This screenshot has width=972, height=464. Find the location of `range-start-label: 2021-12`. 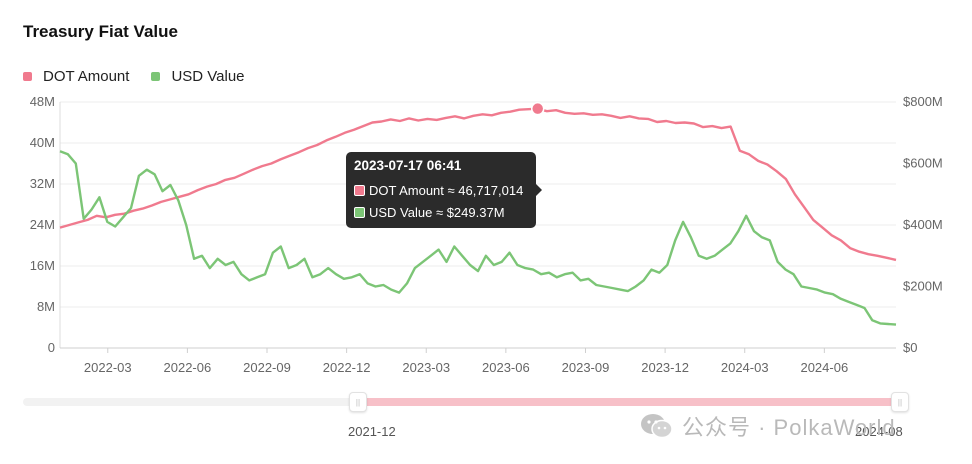

range-start-label: 2021-12 is located at coordinates (372, 431).